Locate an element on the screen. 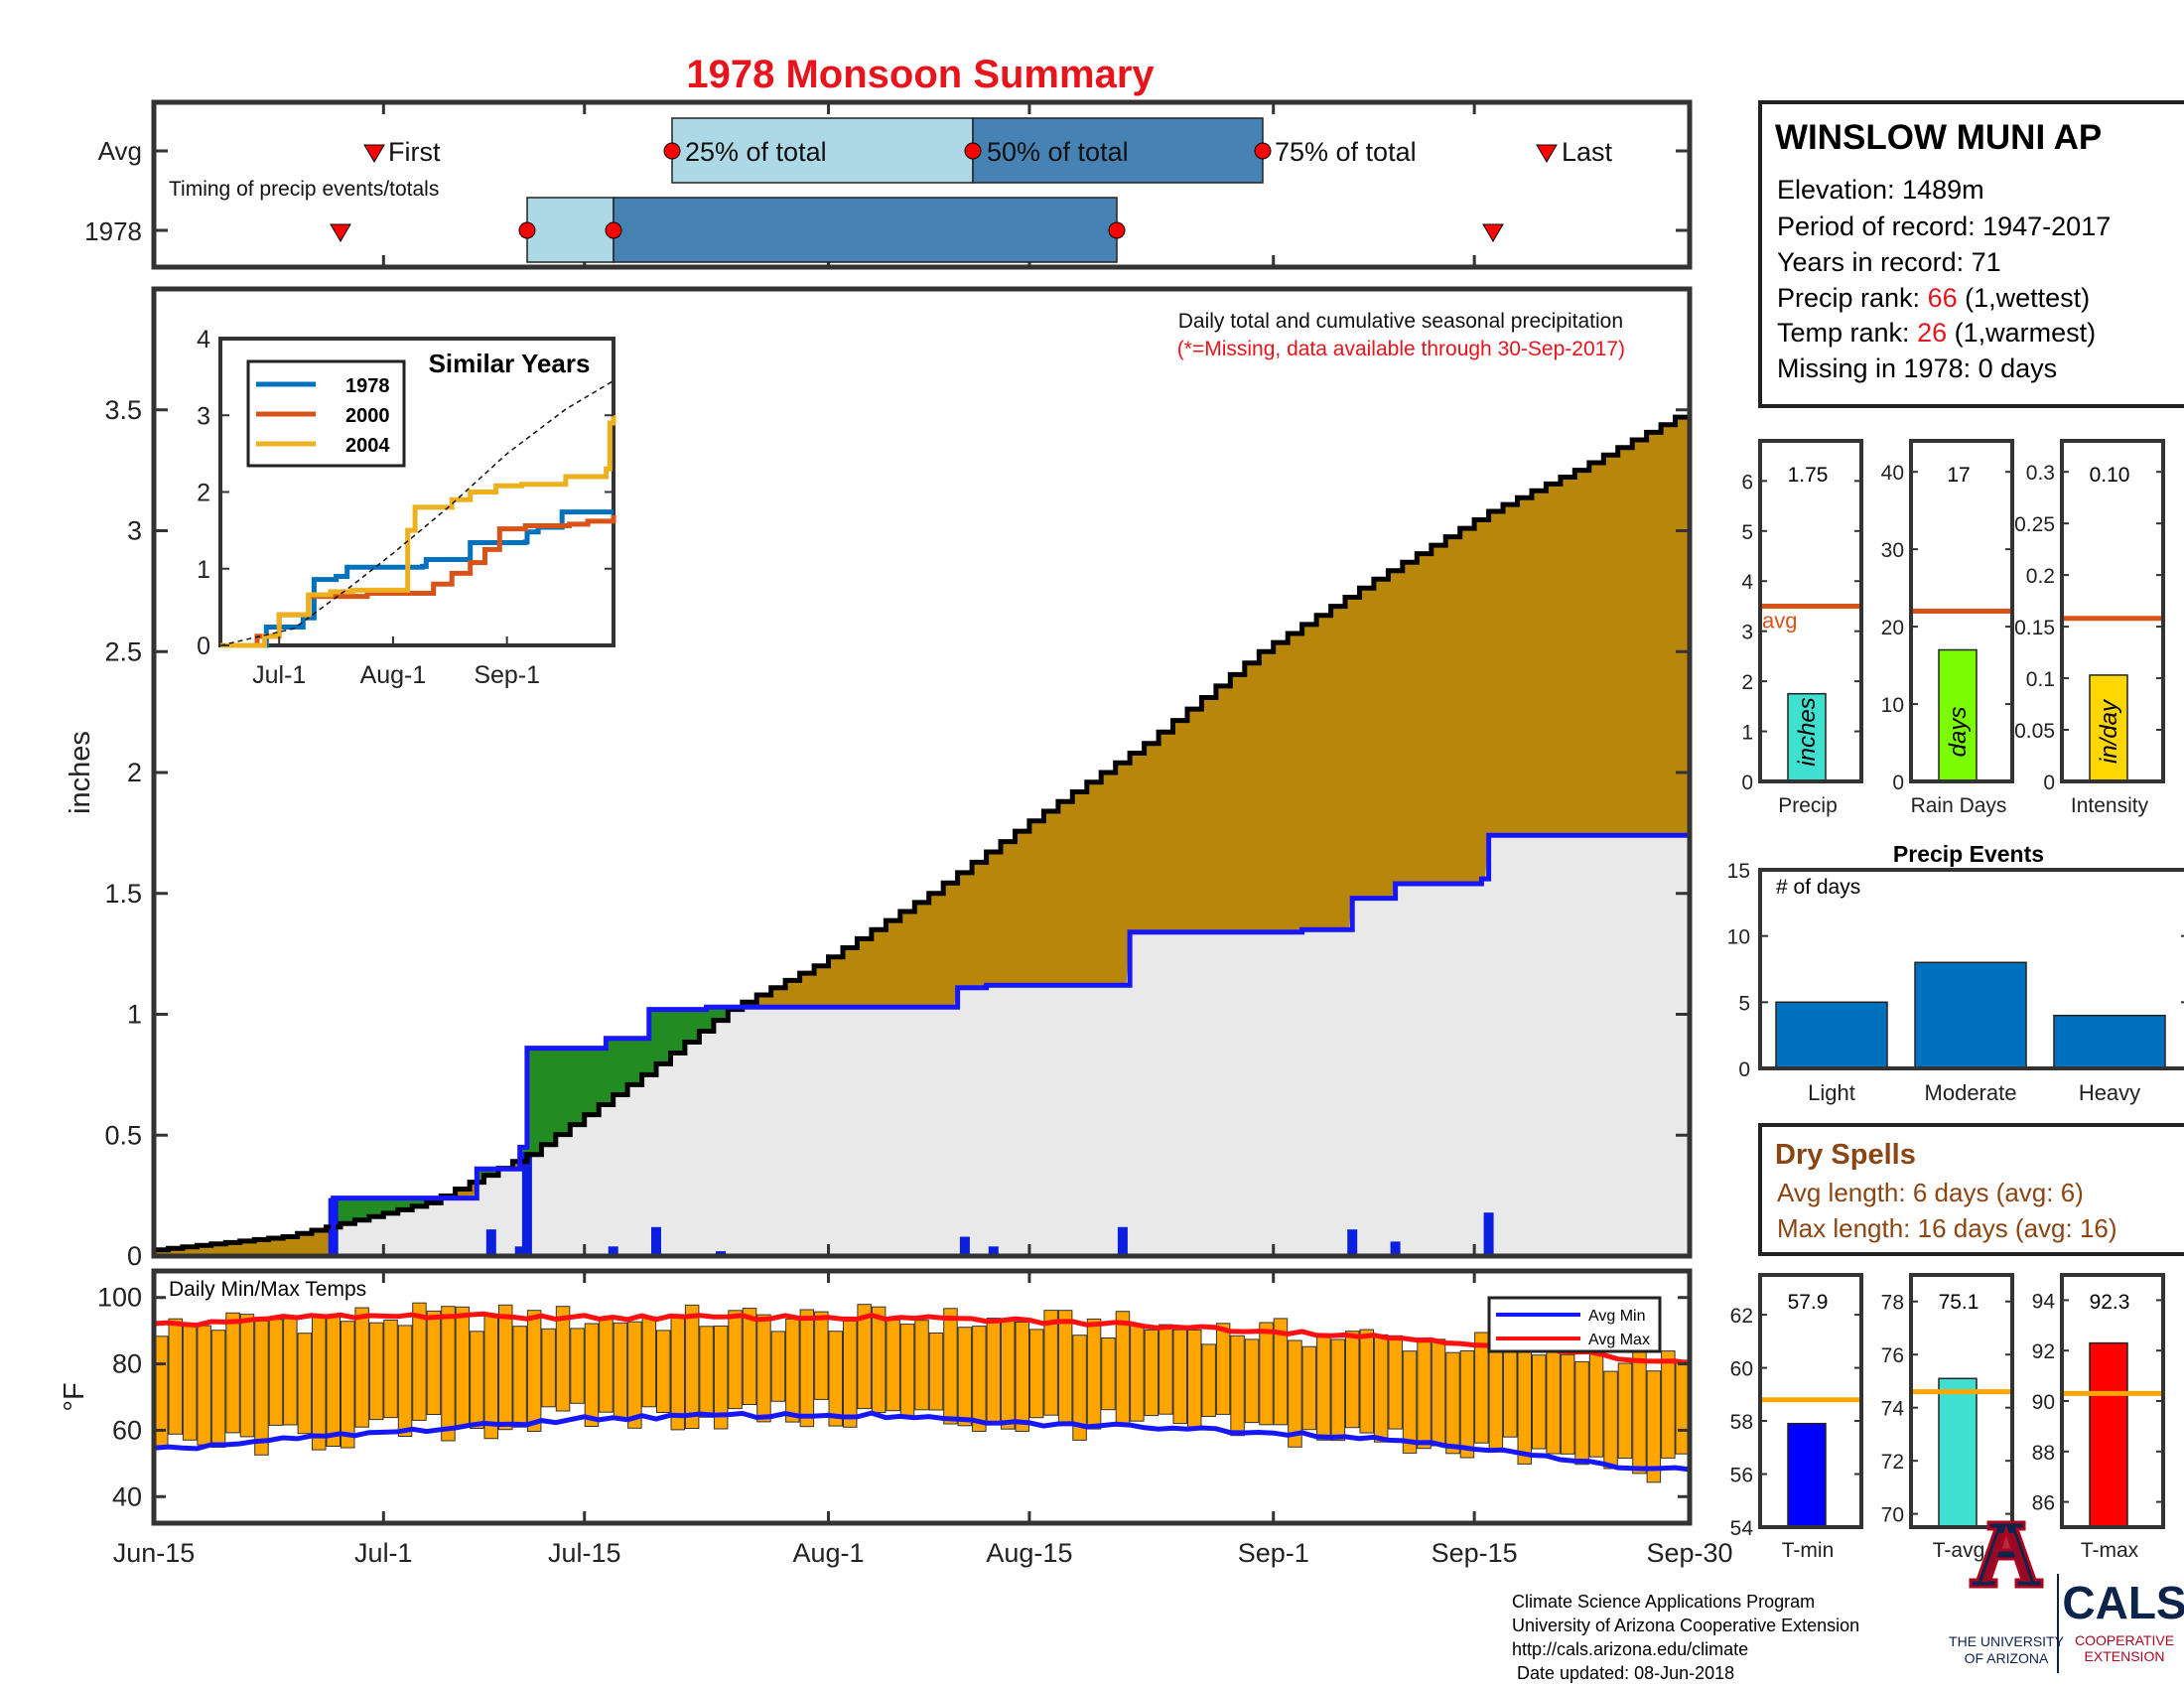  intensity-unit-label: in/day is located at coordinates (2109, 731).